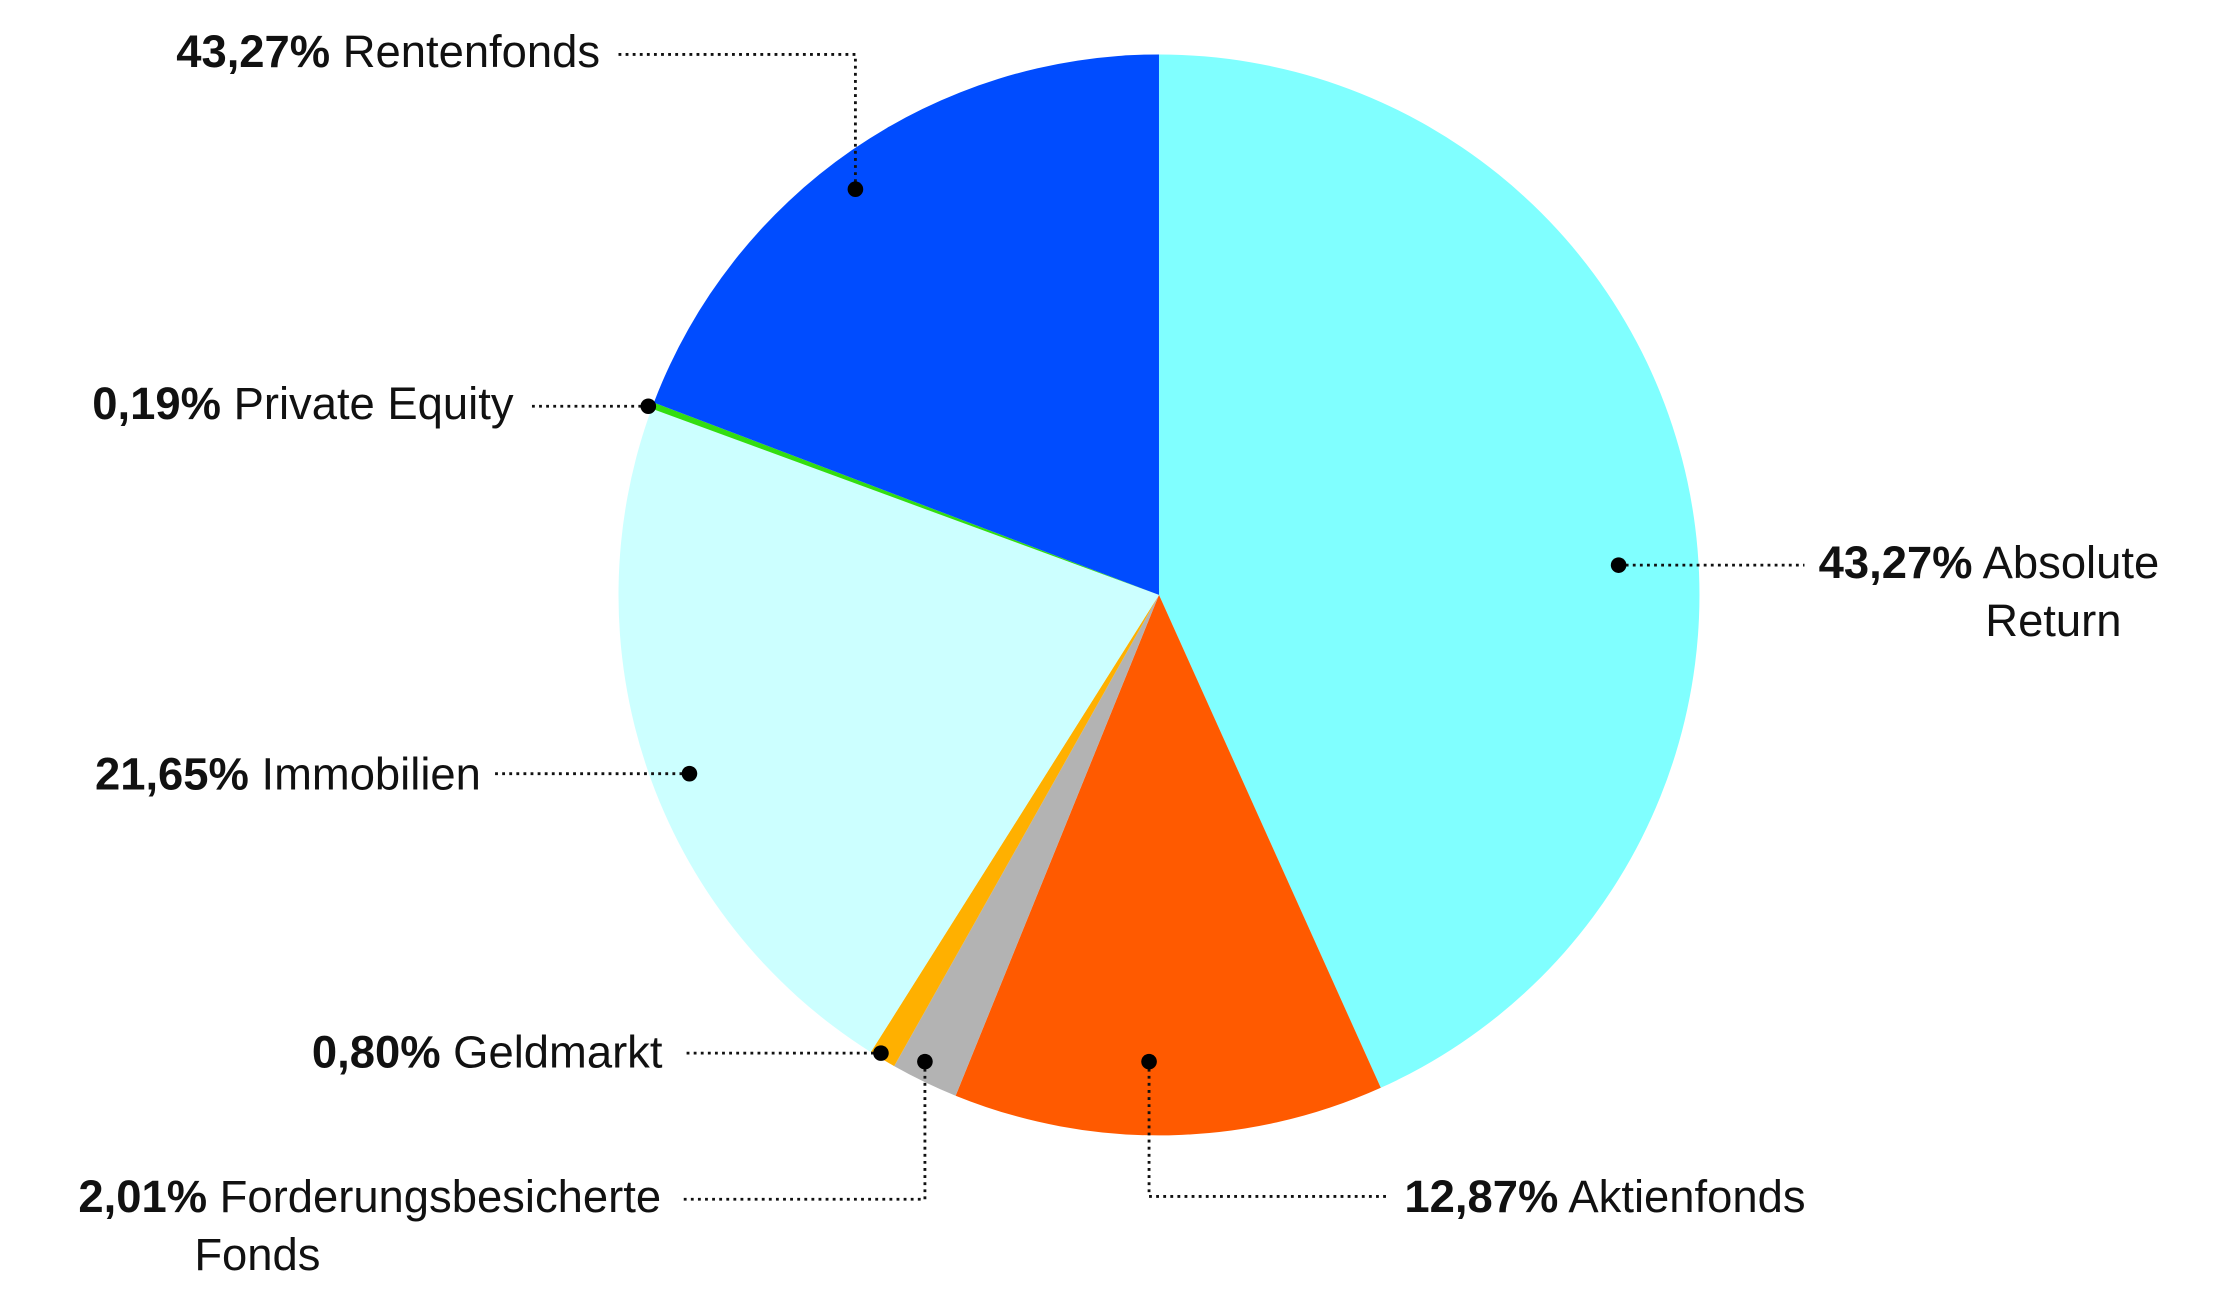  Describe the element at coordinates (172, 773) in the screenshot. I see `percent-label: 21,65%` at that location.